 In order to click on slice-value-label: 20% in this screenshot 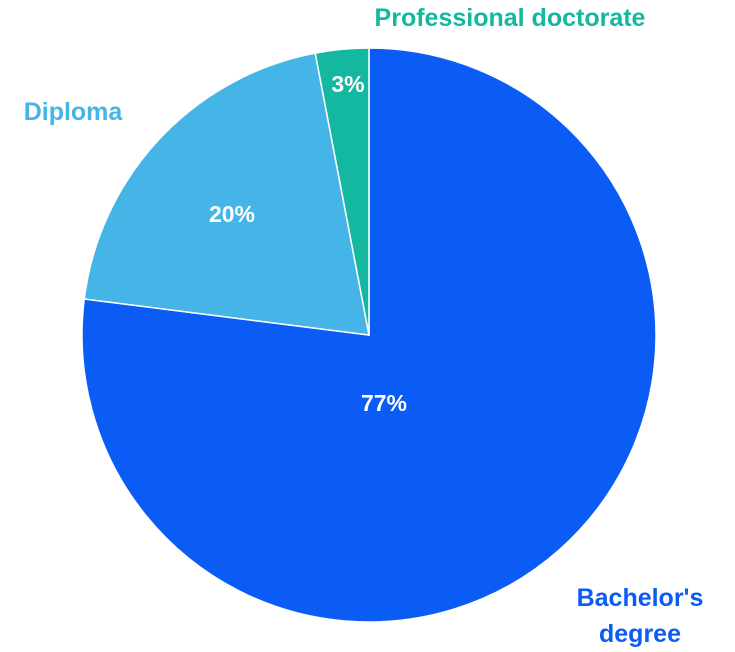, I will do `click(232, 214)`.